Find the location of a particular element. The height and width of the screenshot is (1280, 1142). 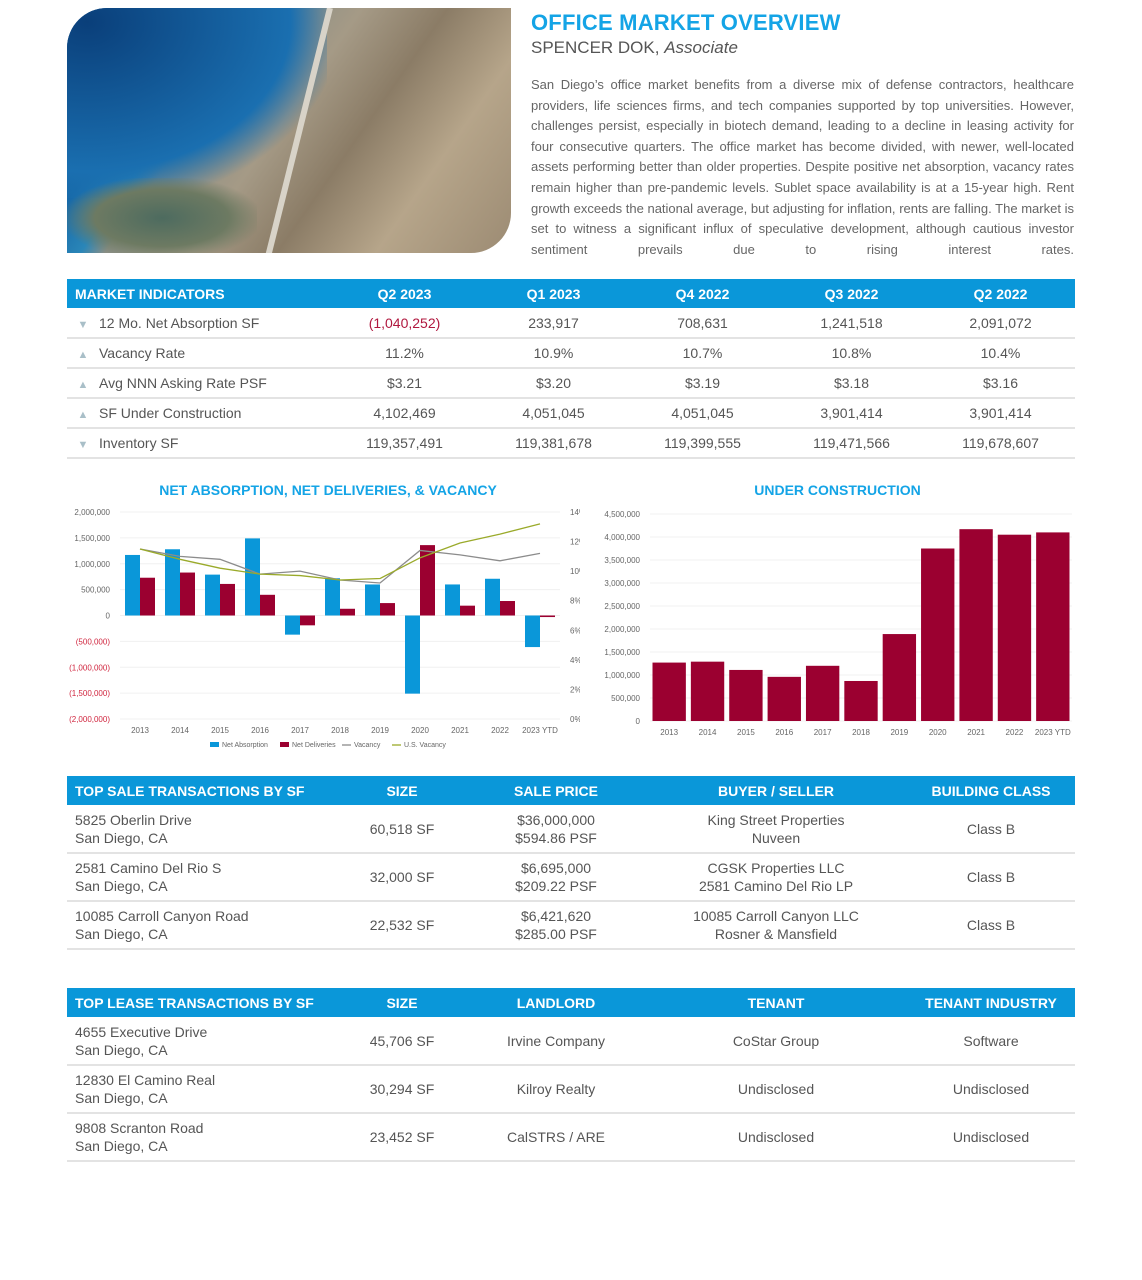

x-tick-label: 2019 is located at coordinates (380, 730).